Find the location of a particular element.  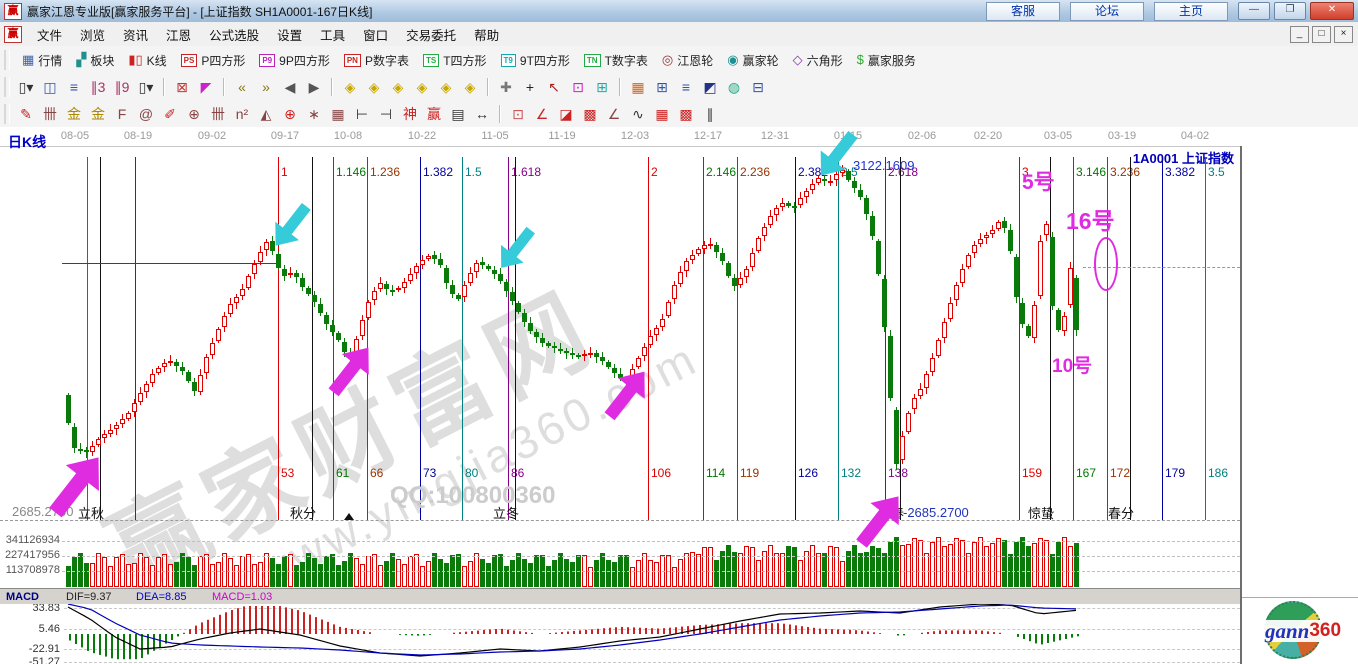

plain-comb-icon: 卌 is located at coordinates (218, 113).